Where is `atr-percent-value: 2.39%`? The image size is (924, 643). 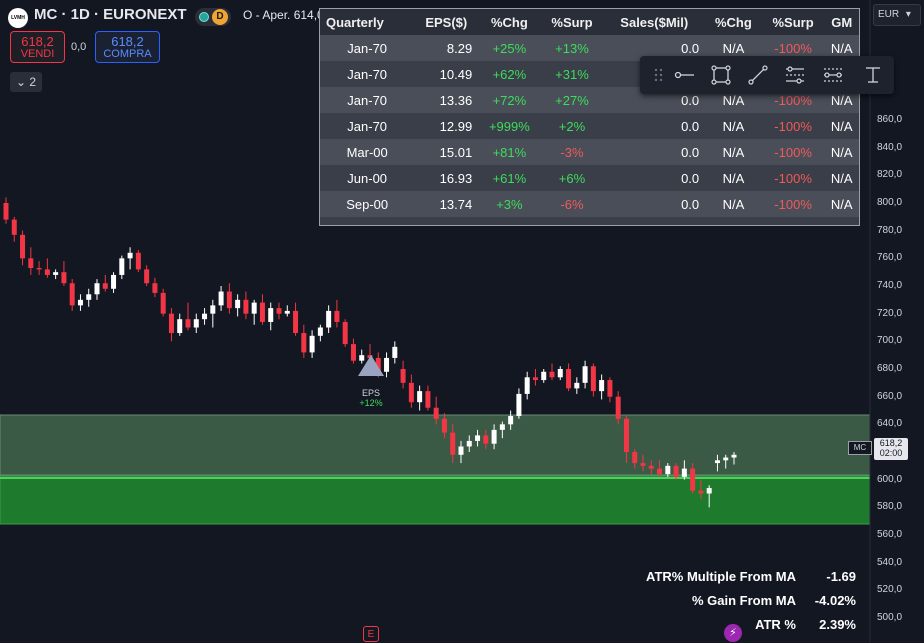 atr-percent-value: 2.39% is located at coordinates (837, 624).